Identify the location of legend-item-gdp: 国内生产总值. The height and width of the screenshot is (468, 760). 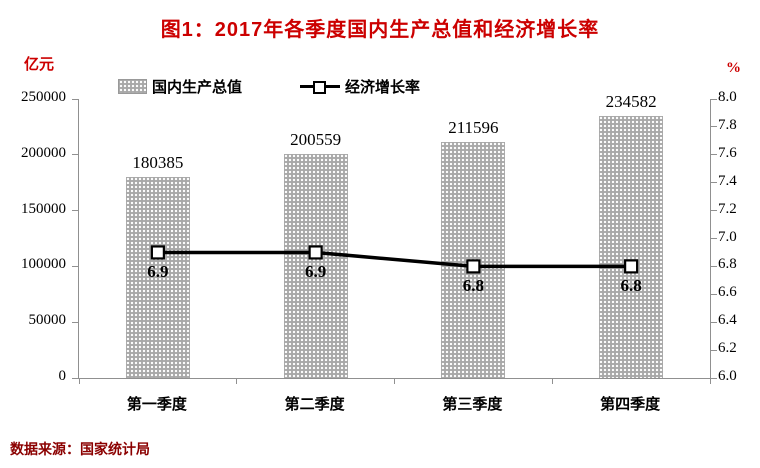
(180, 86).